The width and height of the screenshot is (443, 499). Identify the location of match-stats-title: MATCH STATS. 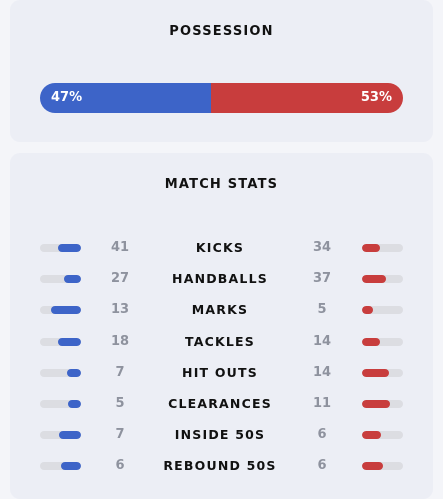
(221, 184).